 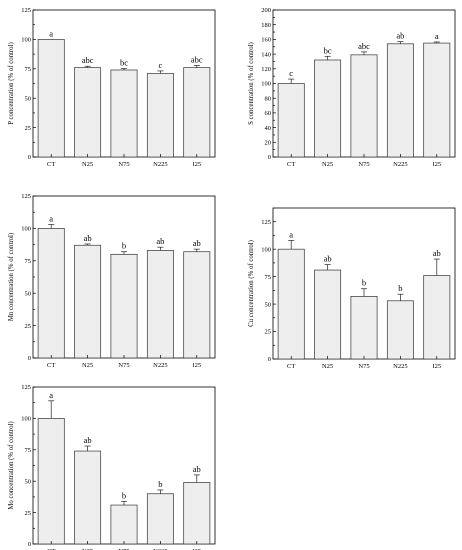 I want to click on y-axis-label: Mo concentration (% of control), so click(x=11, y=465).